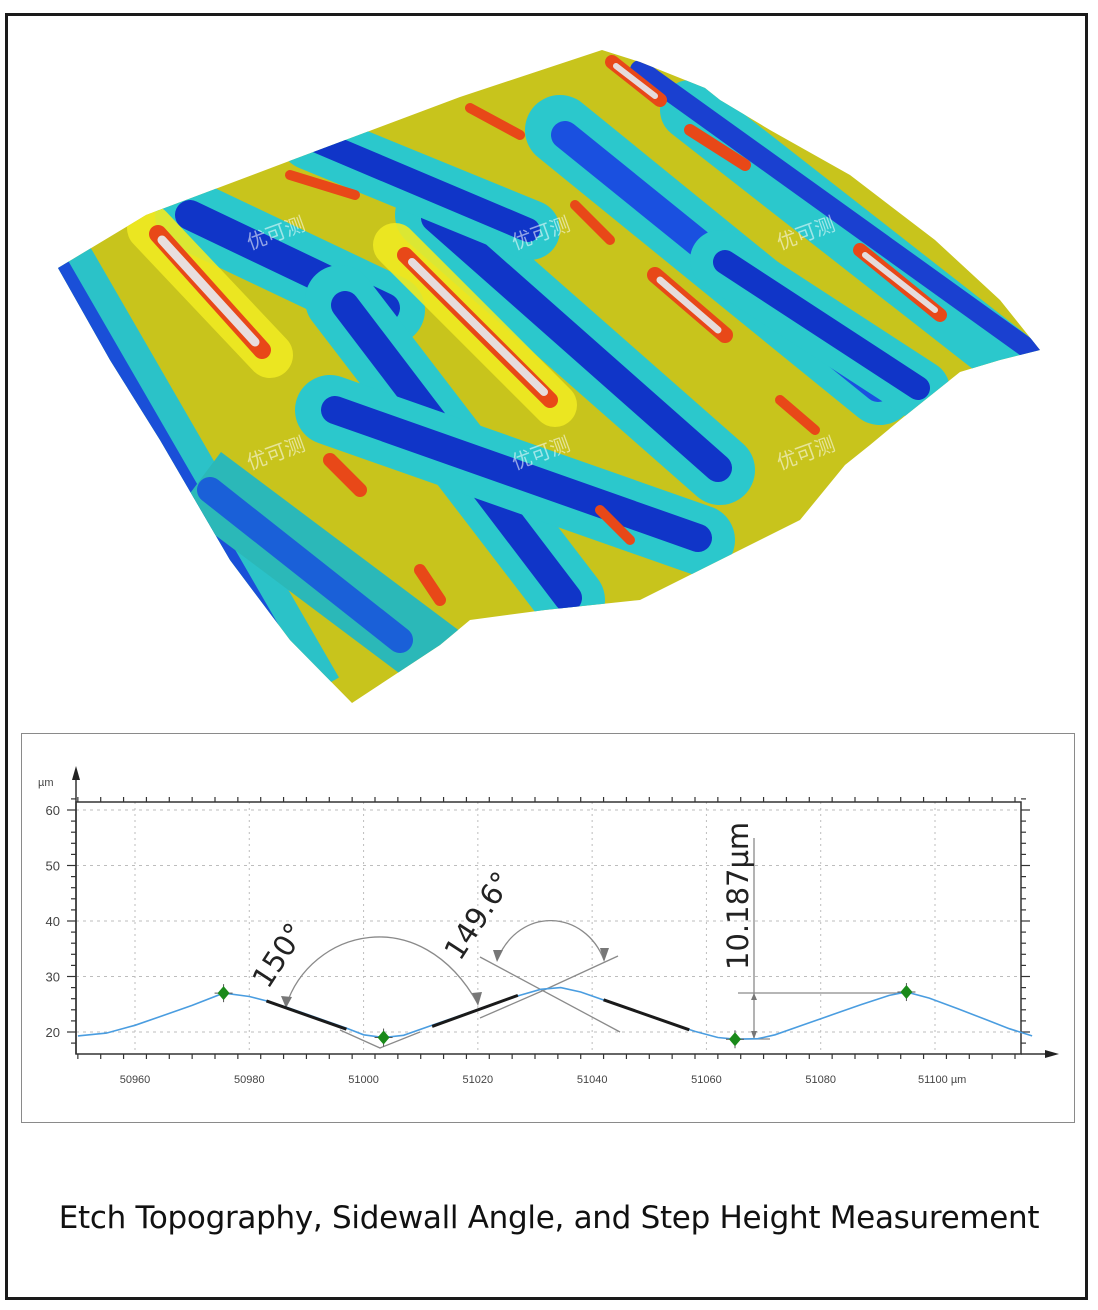 The width and height of the screenshot is (1098, 1310). What do you see at coordinates (53, 866) in the screenshot?
I see `y-tick-label: 50` at bounding box center [53, 866].